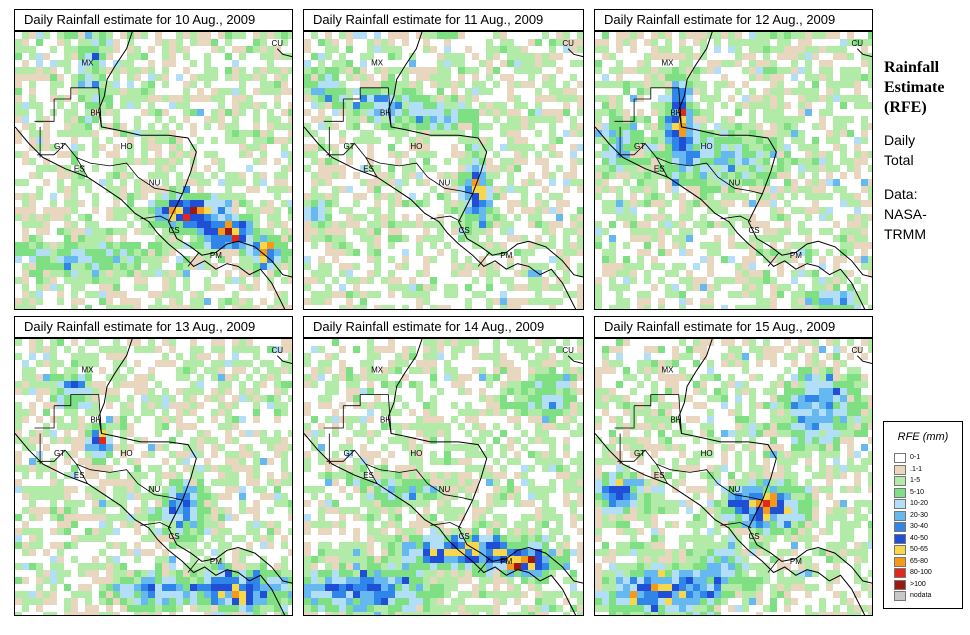 This screenshot has width=970, height=635. What do you see at coordinates (905, 107) in the screenshot?
I see `caption-title-line3: (RFE)` at bounding box center [905, 107].